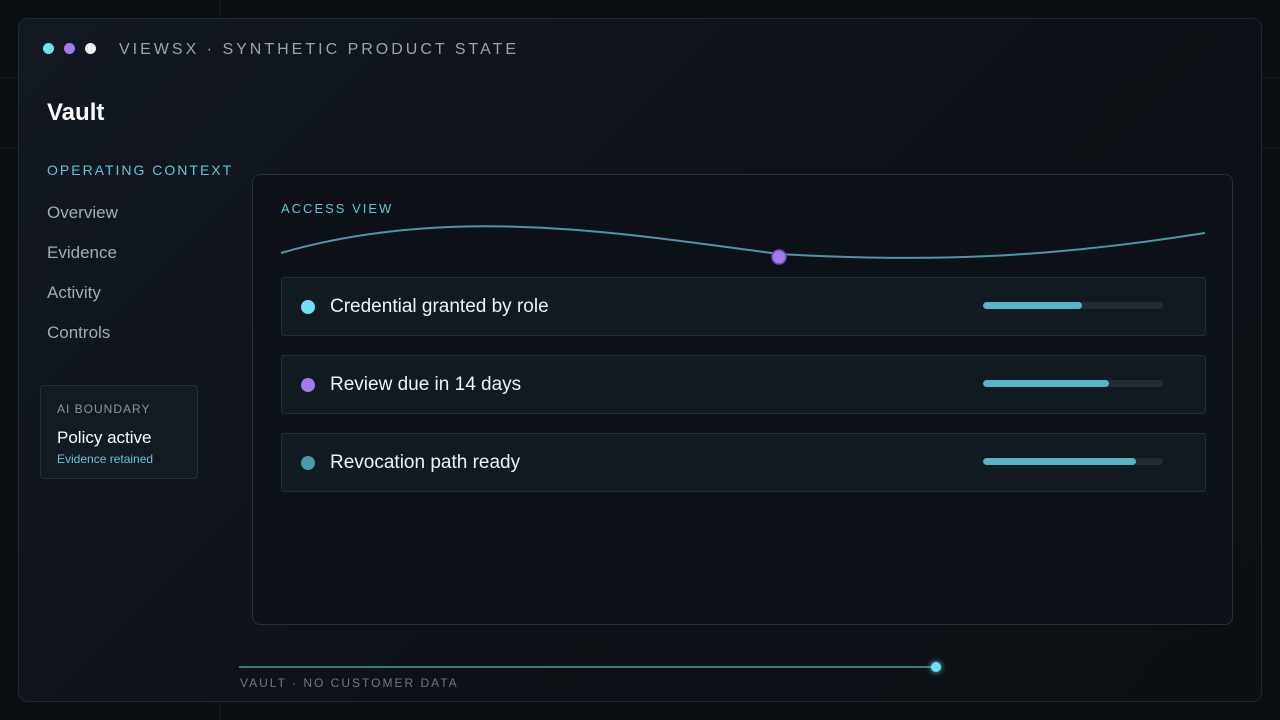 This screenshot has height=720, width=1280. Describe the element at coordinates (76, 112) in the screenshot. I see `app-title: Vault` at that location.